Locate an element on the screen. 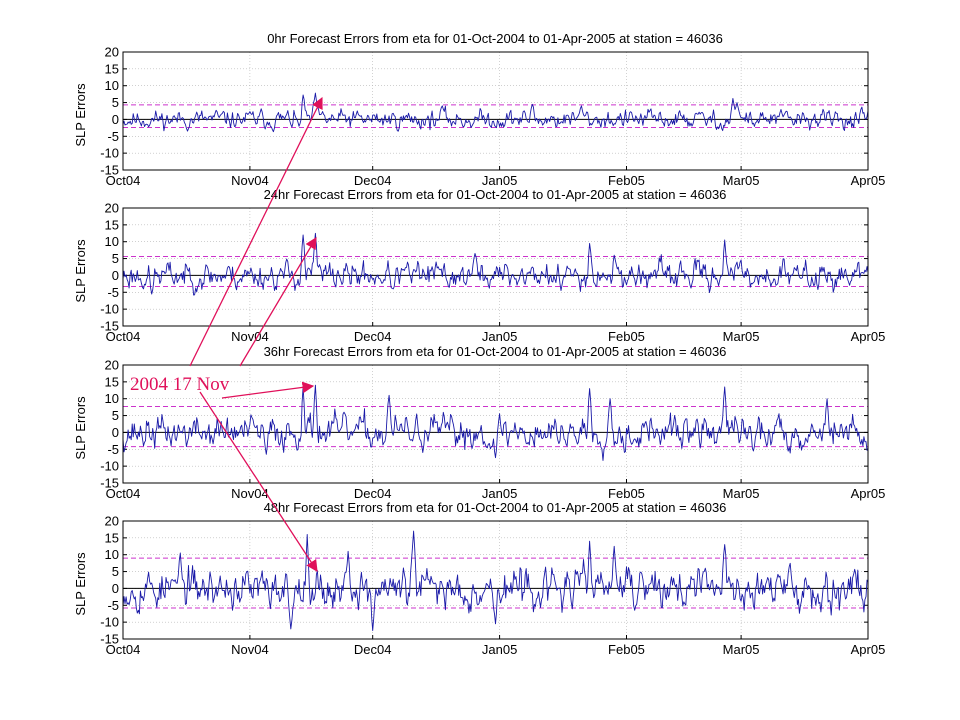  annotation-arrow-0hr is located at coordinates (256, 231).